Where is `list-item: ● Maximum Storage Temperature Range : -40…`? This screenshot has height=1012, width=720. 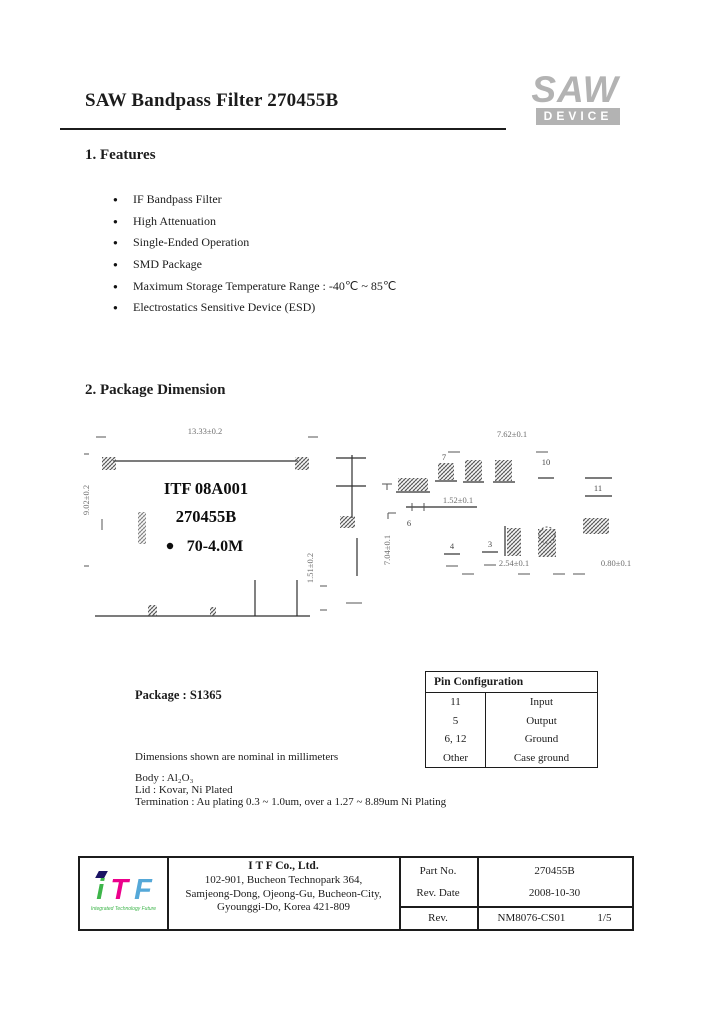
list-item: ● Maximum Storage Temperature Range : -40… is located at coordinates (254, 286).